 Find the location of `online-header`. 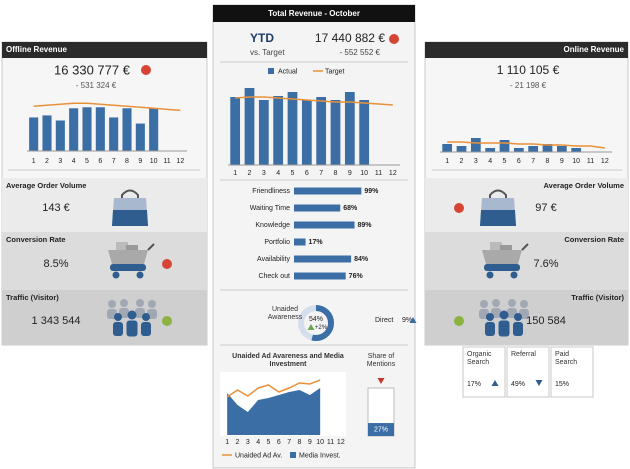

online-header is located at coordinates (526, 50).